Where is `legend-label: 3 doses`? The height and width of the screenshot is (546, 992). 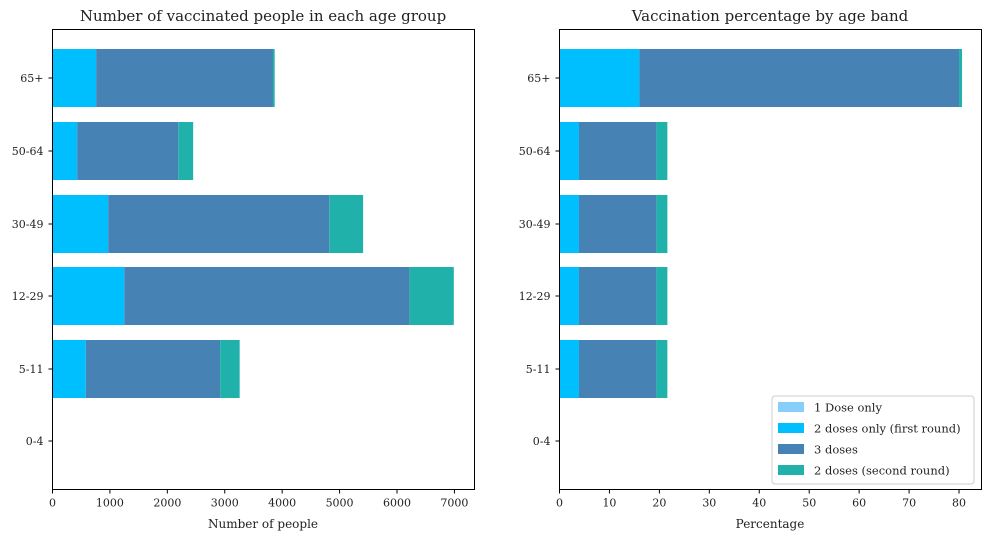
legend-label: 3 doses is located at coordinates (836, 450).